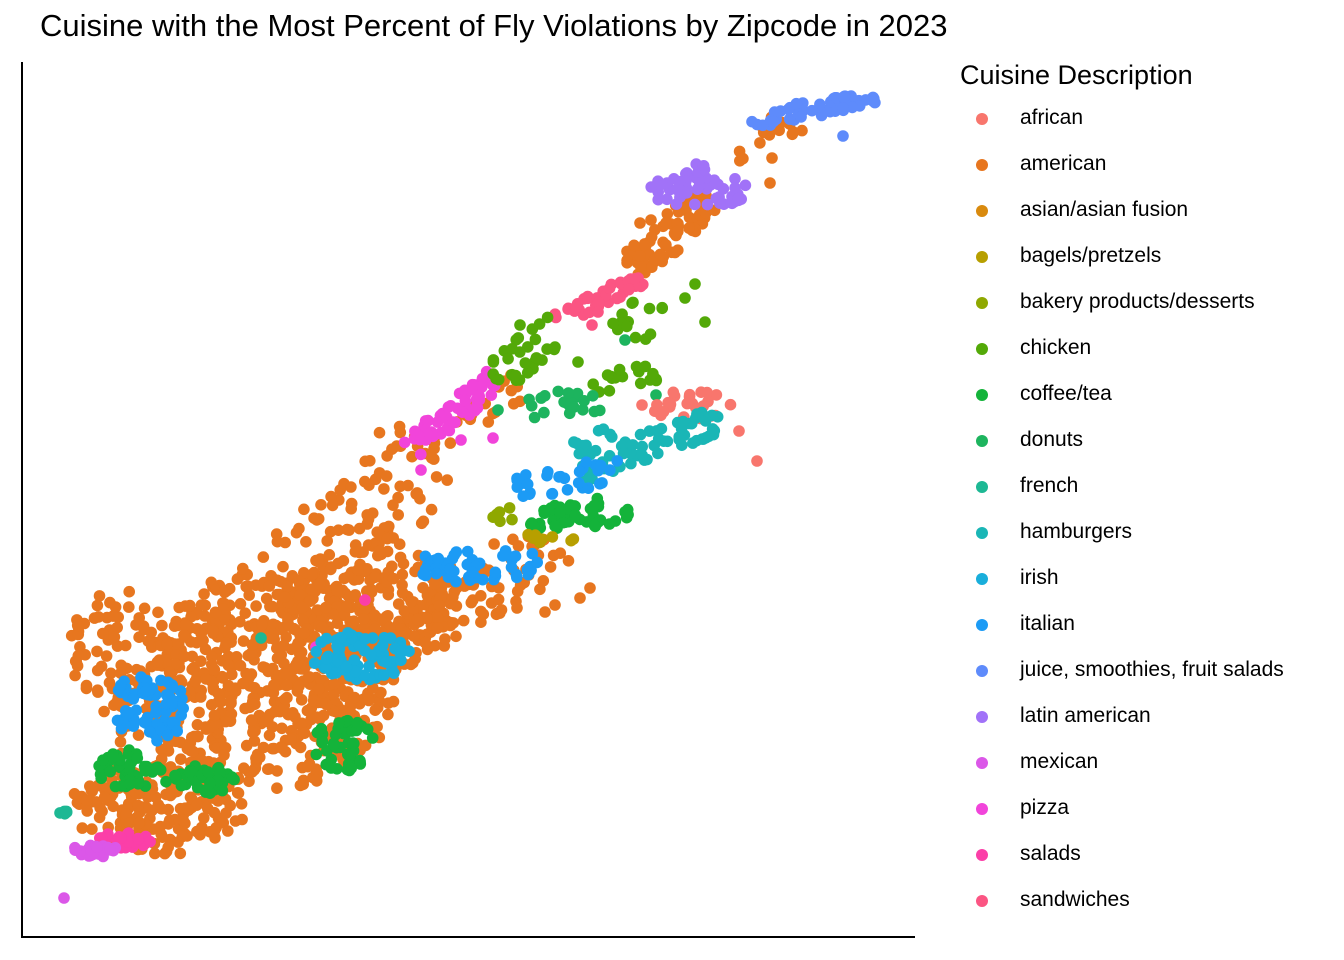 The height and width of the screenshot is (960, 1344). I want to click on legend-label: sandwiches, so click(1075, 899).